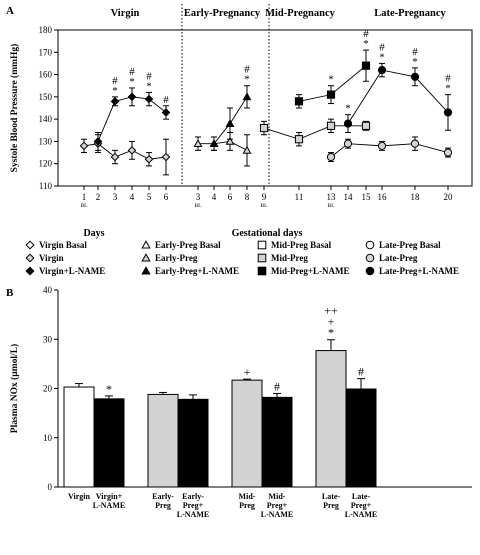 This screenshot has height=555, width=480. I want to click on x-axis-label-days: Days, so click(93, 233).